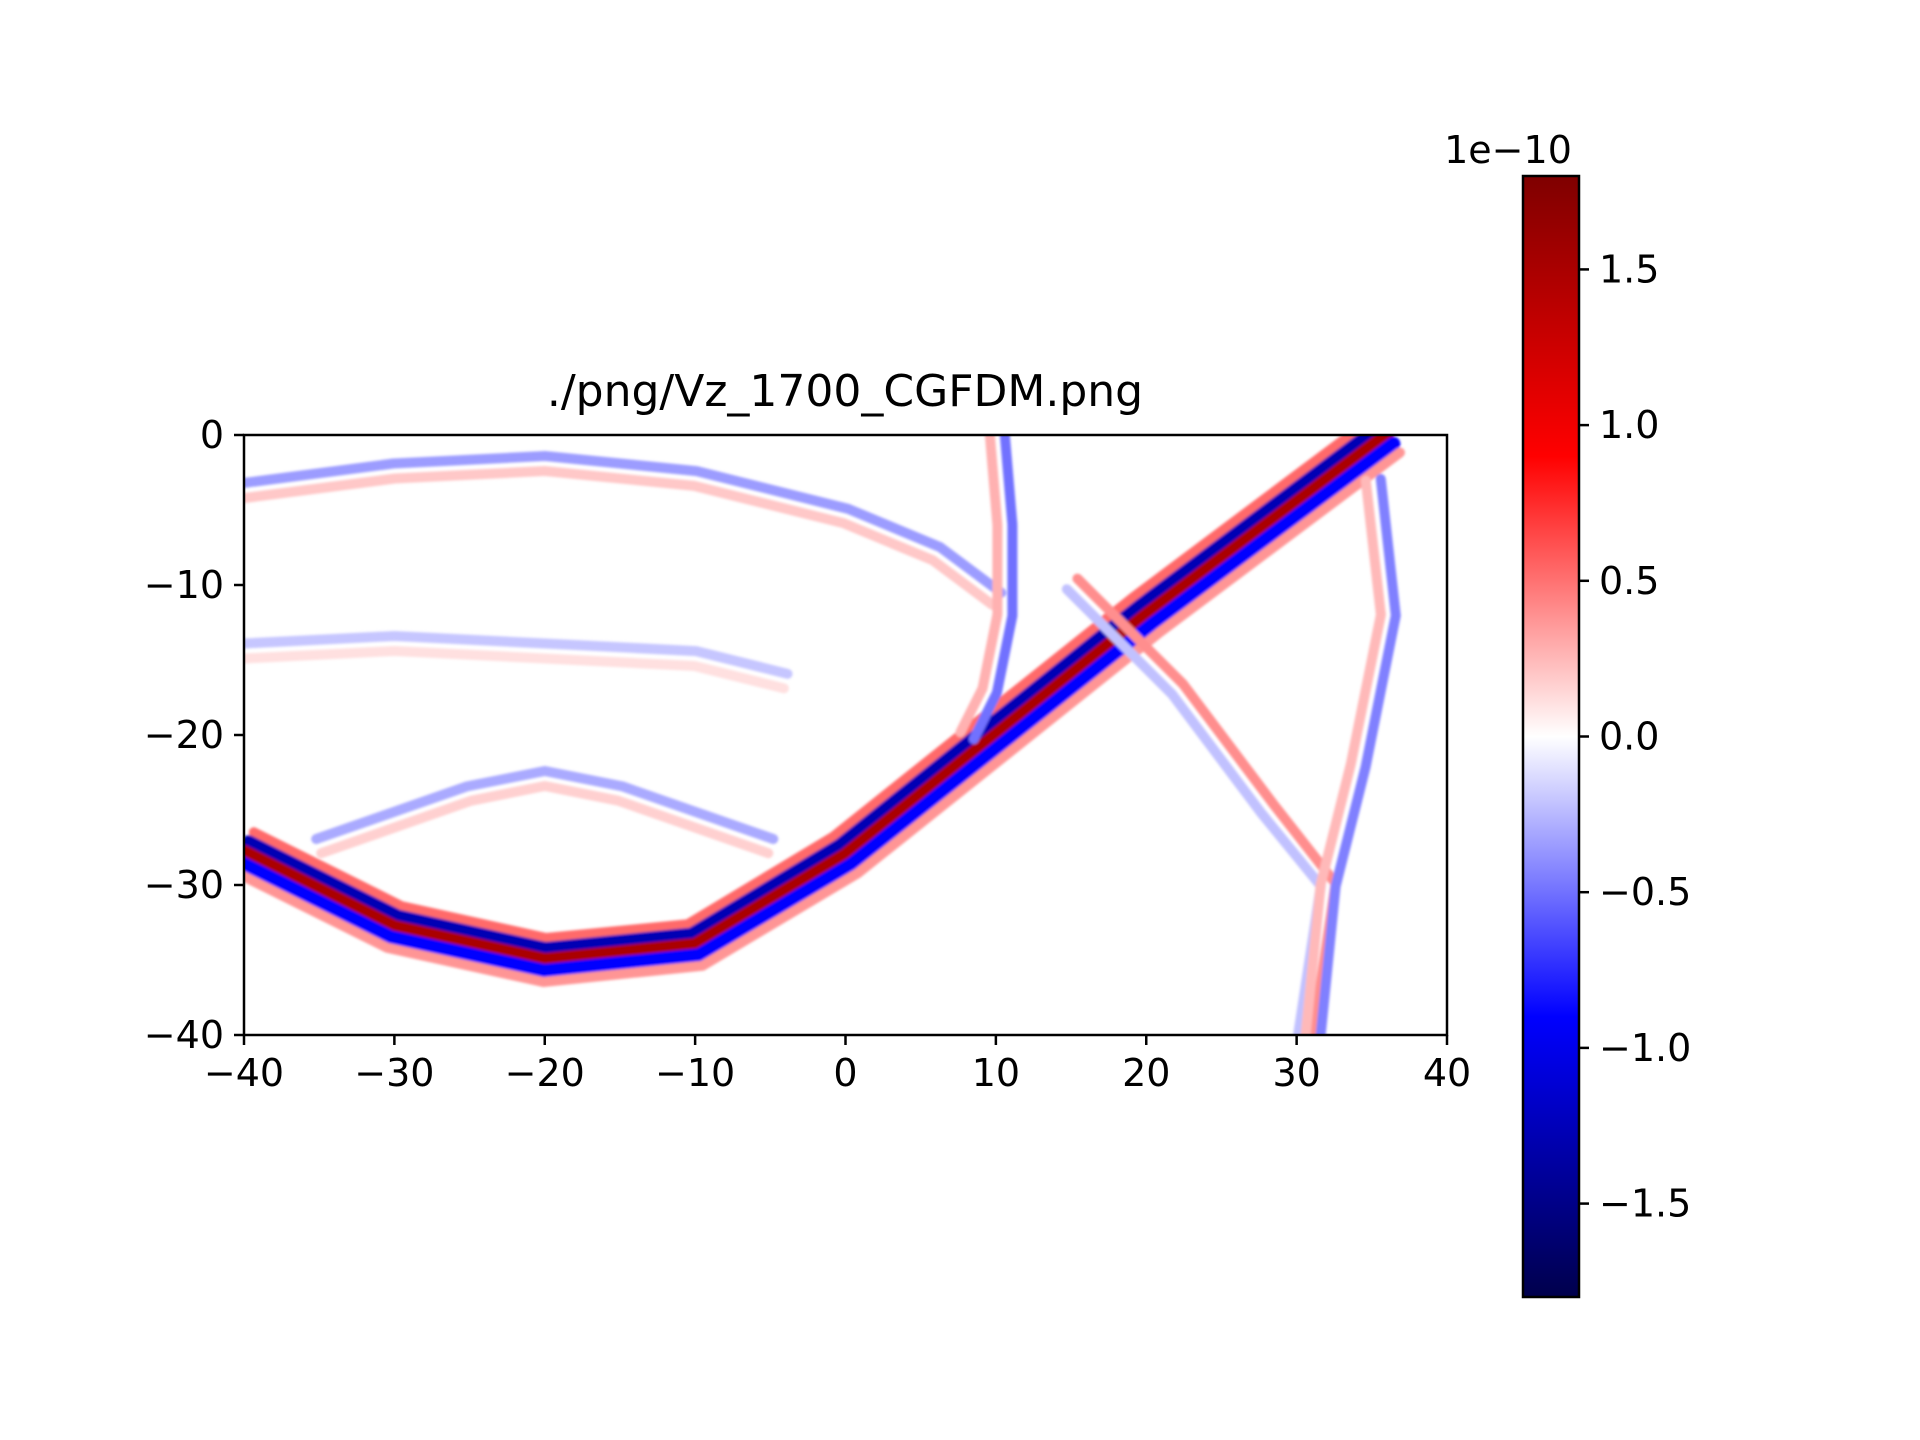  Describe the element at coordinates (1629, 581) in the screenshot. I see `colorbar-tick-label: 0.5` at that location.